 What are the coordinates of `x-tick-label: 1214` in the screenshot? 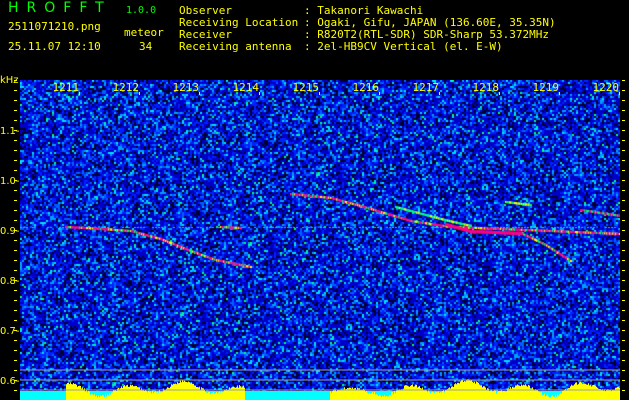 It's located at (246, 87).